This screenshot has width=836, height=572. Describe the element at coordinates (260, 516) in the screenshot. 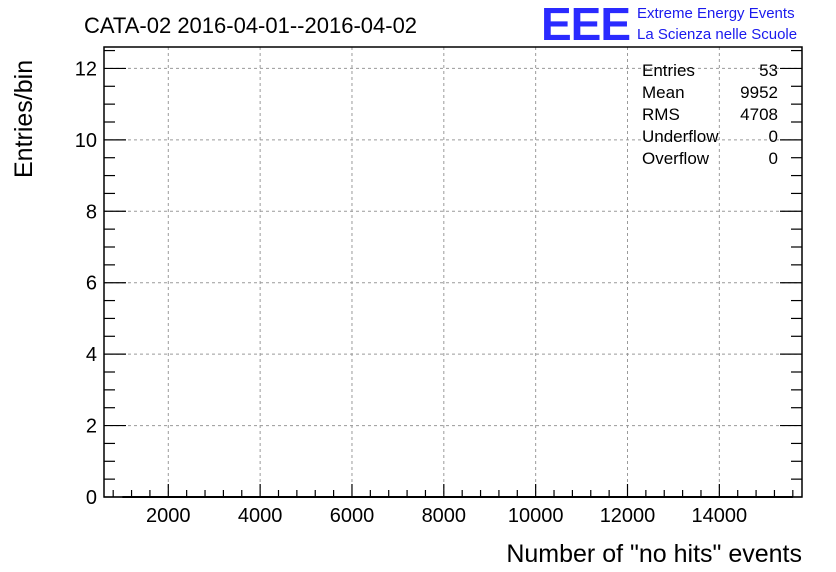

I see `x-tick-label: 4000` at that location.